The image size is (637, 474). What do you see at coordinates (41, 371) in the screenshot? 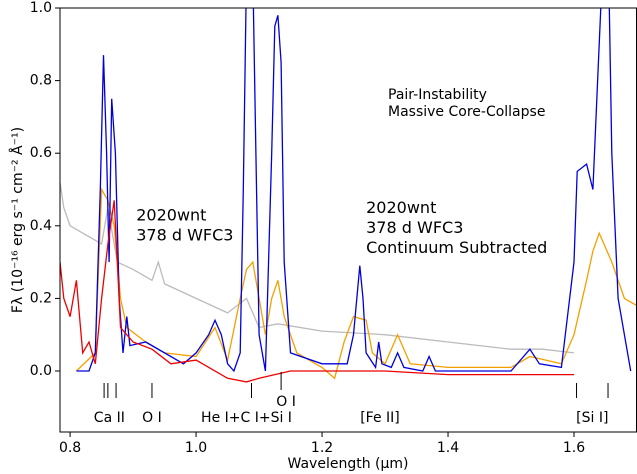
I see `y-tick-label: 0.0` at bounding box center [41, 371].